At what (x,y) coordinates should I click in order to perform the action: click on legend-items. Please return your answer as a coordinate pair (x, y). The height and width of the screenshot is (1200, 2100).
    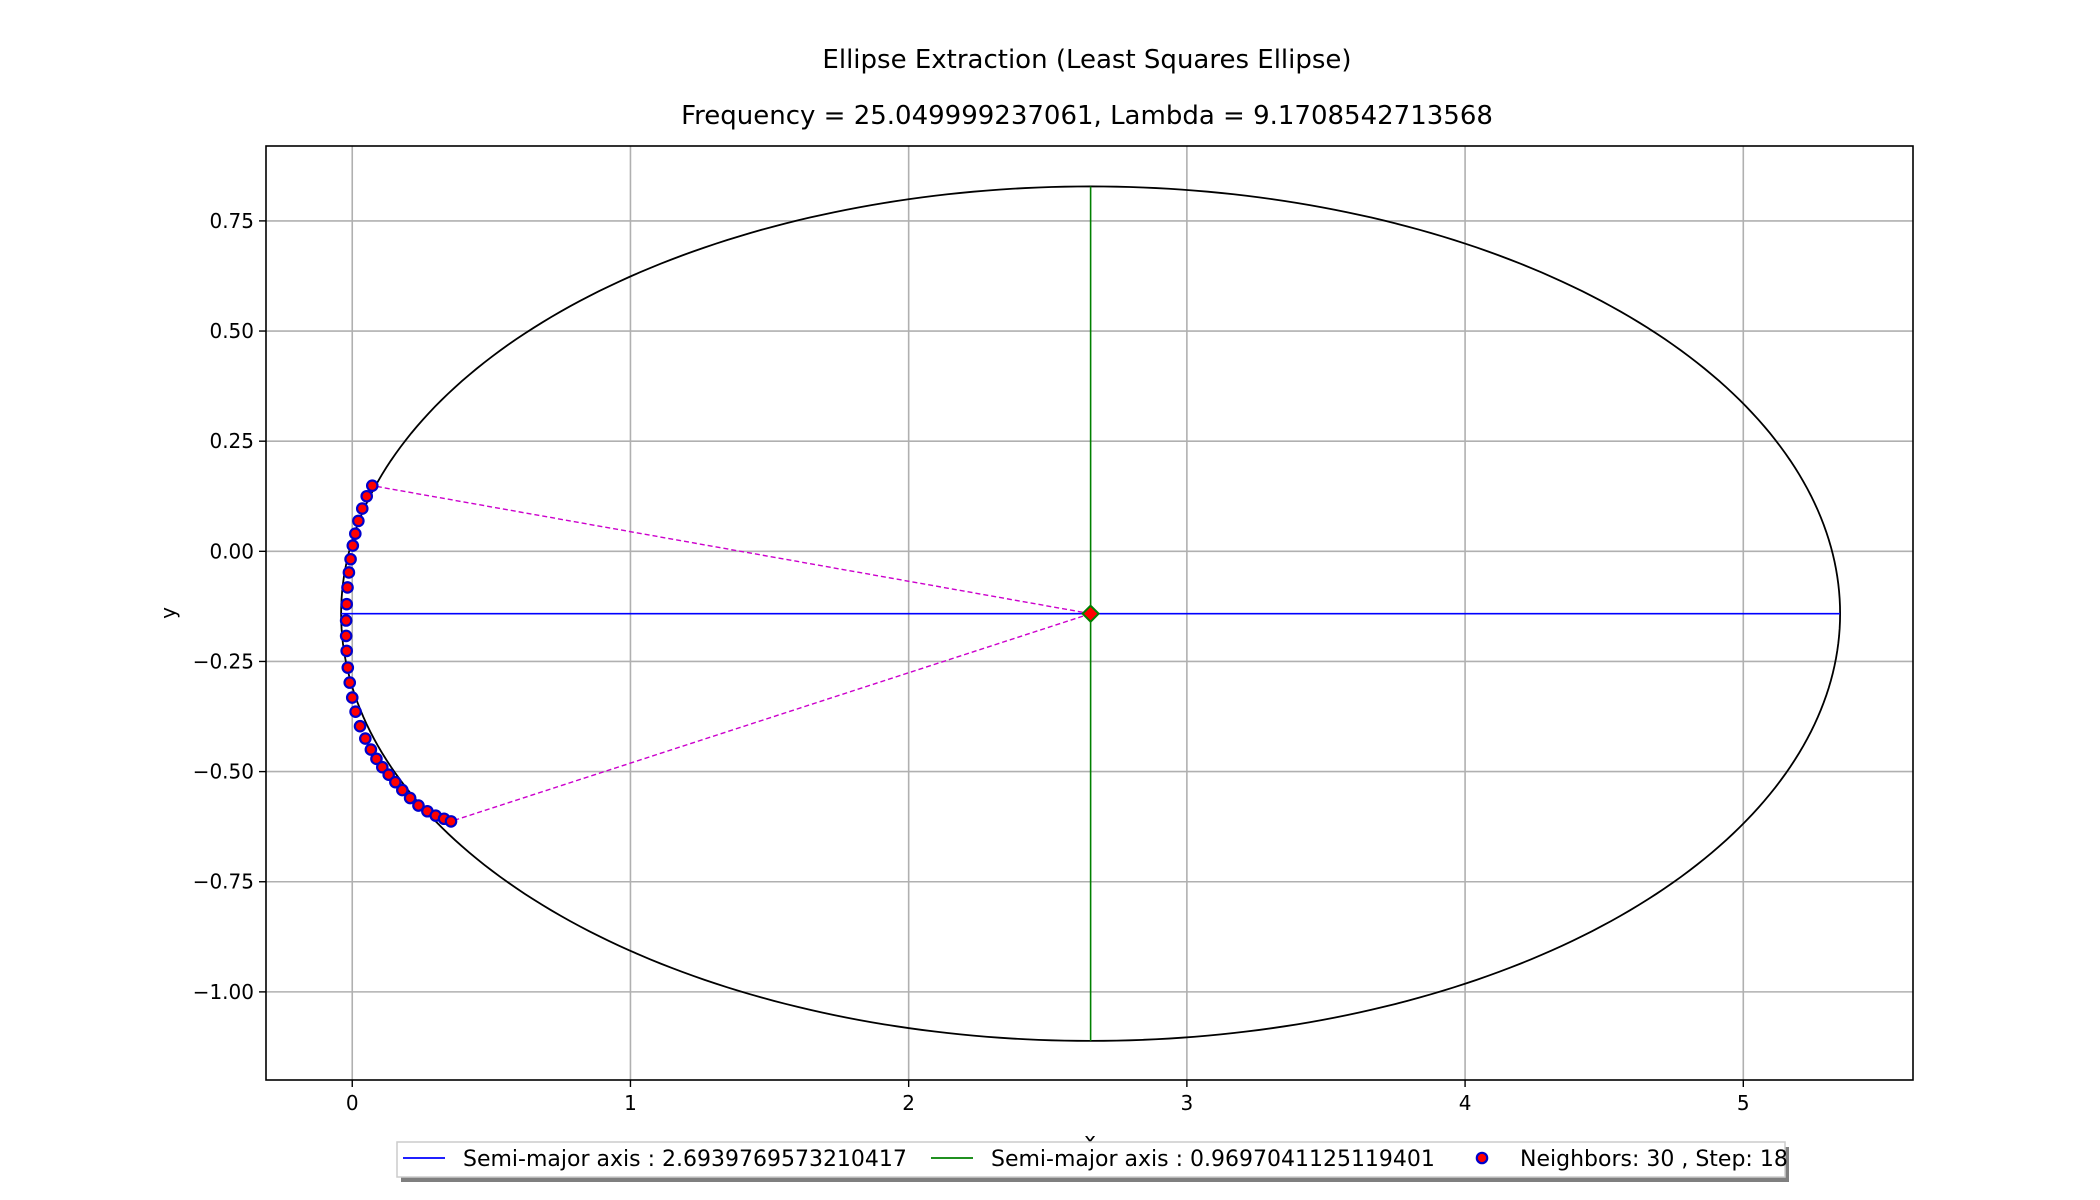
    Looking at the image, I should click on (946, 1158).